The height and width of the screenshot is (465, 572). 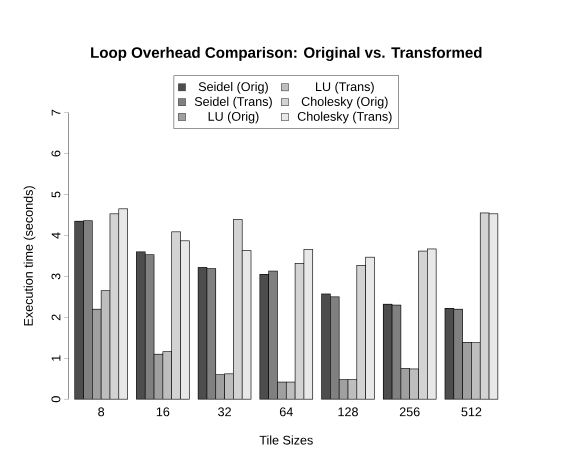 I want to click on y-tick-label: 2, so click(x=56, y=317).